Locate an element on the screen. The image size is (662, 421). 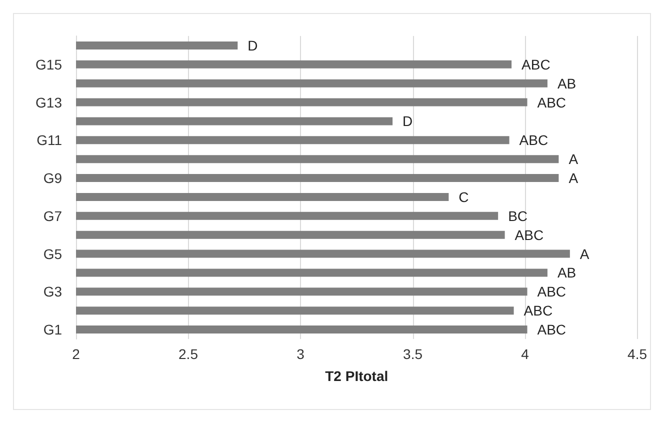
x-tick-label: 3.5 is located at coordinates (413, 354).